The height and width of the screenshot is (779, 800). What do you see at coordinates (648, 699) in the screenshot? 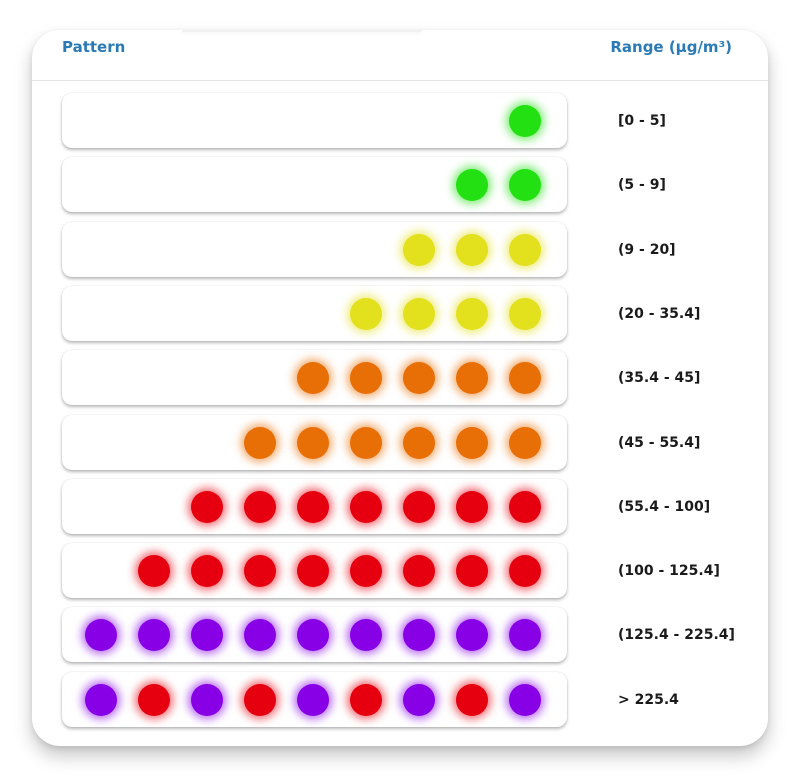
I see `range-label: > 225.4` at bounding box center [648, 699].